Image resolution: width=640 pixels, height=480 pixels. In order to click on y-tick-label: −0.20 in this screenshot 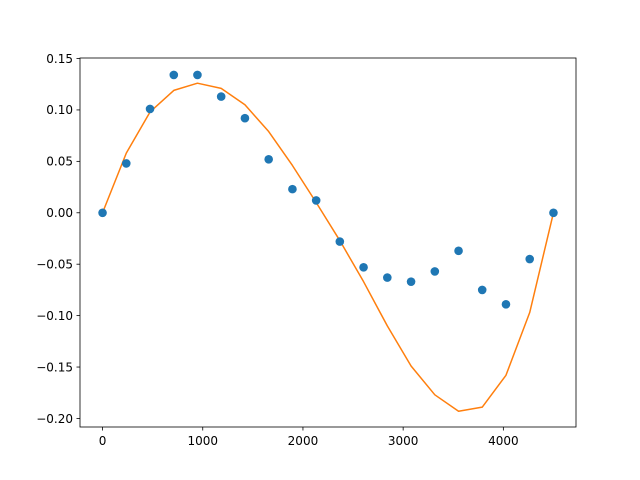, I will do `click(54, 419)`.